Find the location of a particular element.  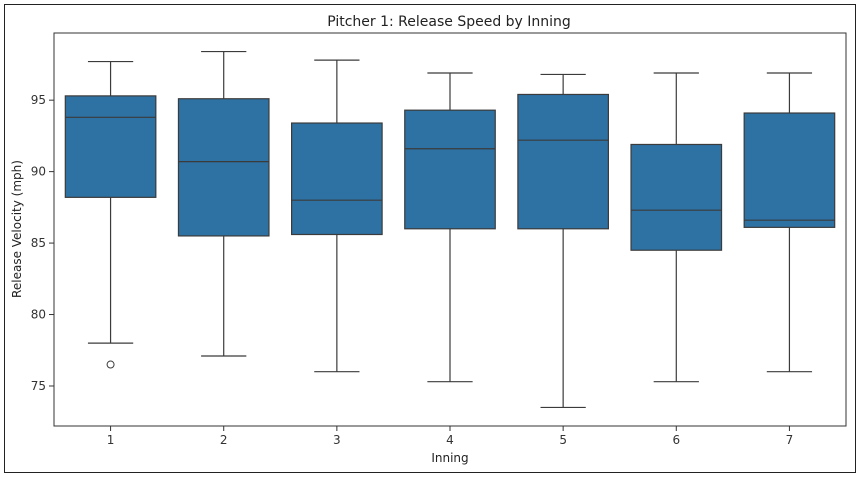

y-axis-label: Release Velocity (mph) is located at coordinates (17, 229).